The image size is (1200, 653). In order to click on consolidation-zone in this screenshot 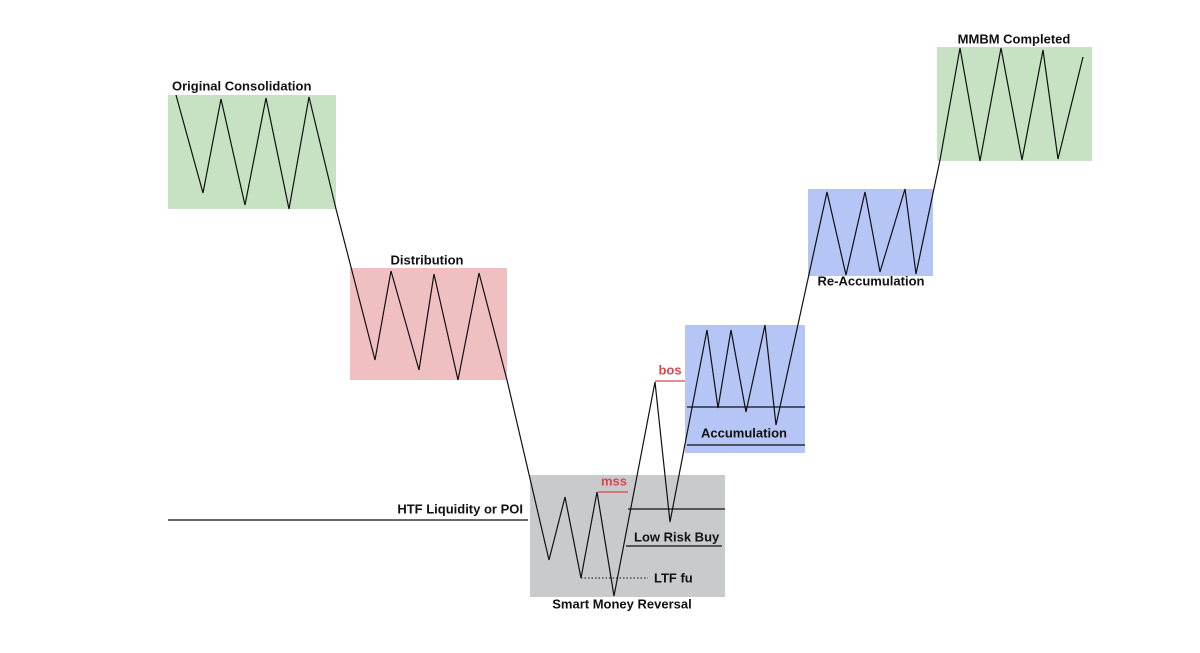, I will do `click(252, 152)`.